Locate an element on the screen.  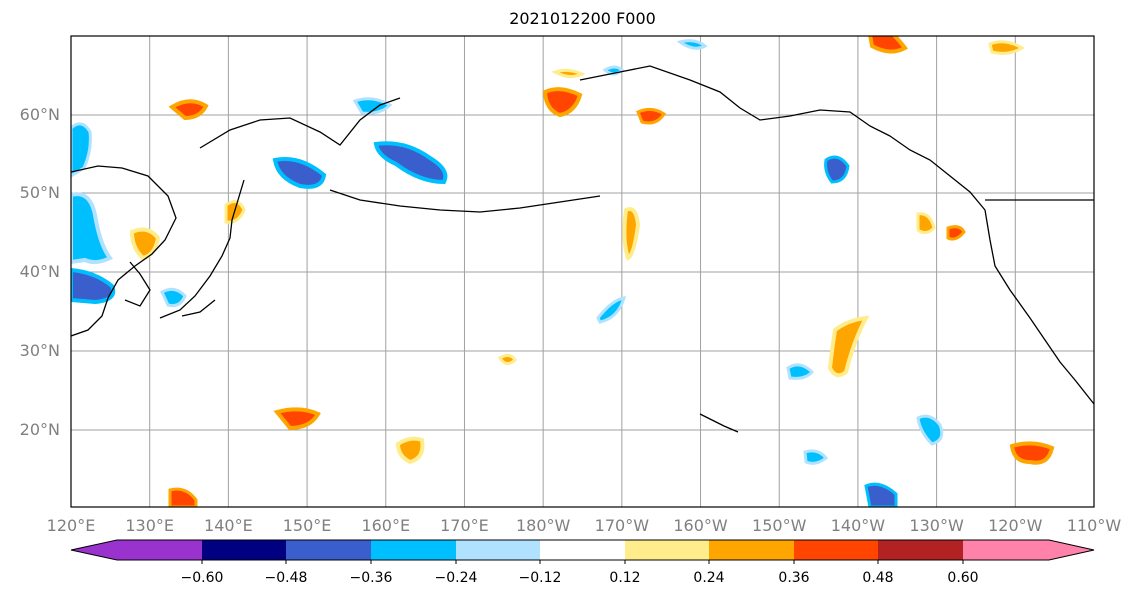
colorbar-tick-label: 0.48 is located at coordinates (877, 578).